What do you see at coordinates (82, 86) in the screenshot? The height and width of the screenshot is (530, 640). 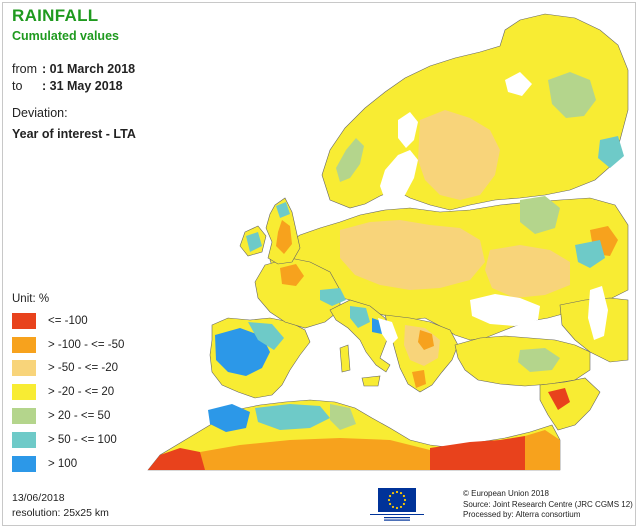 I see `to-value: : 31 May 2018` at bounding box center [82, 86].